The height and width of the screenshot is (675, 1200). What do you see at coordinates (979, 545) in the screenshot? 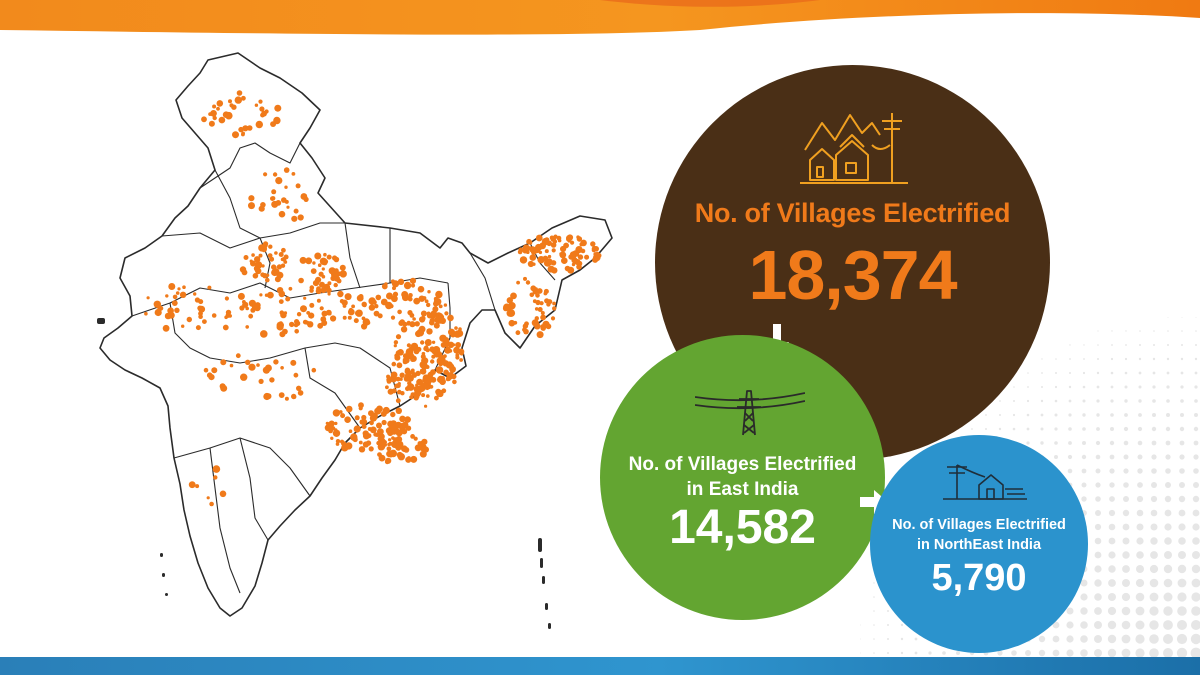
I see `northeast-label-line2: in NorthEast India` at bounding box center [979, 545].